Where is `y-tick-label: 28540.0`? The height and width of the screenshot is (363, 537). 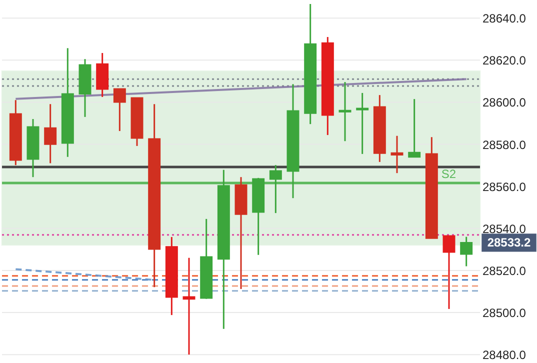
y-tick-label: 28540.0 is located at coordinates (504, 229).